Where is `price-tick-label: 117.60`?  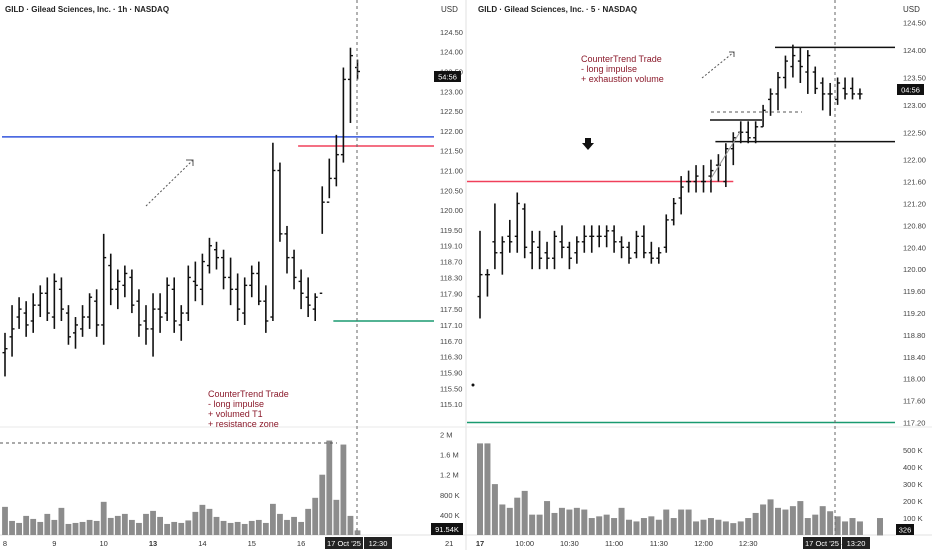 price-tick-label: 117.60 is located at coordinates (914, 401).